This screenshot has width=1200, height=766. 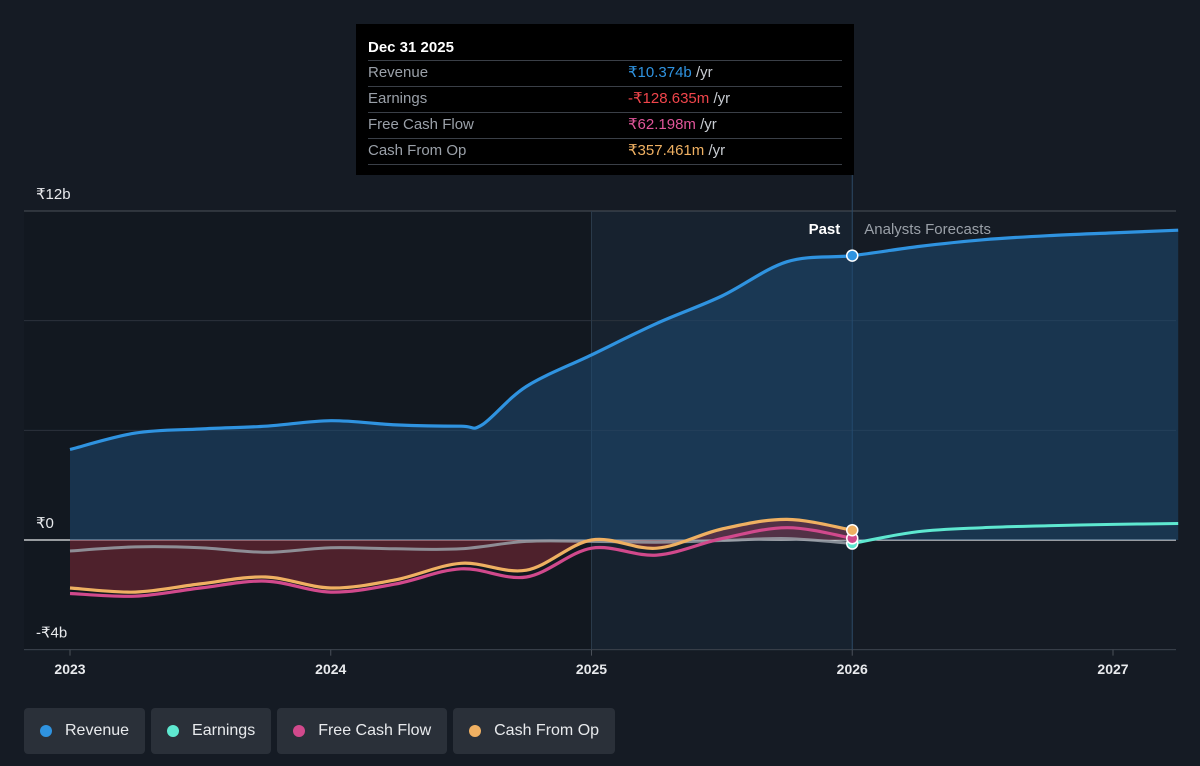 I want to click on y-tick-label: ₹12b, so click(x=53, y=194).